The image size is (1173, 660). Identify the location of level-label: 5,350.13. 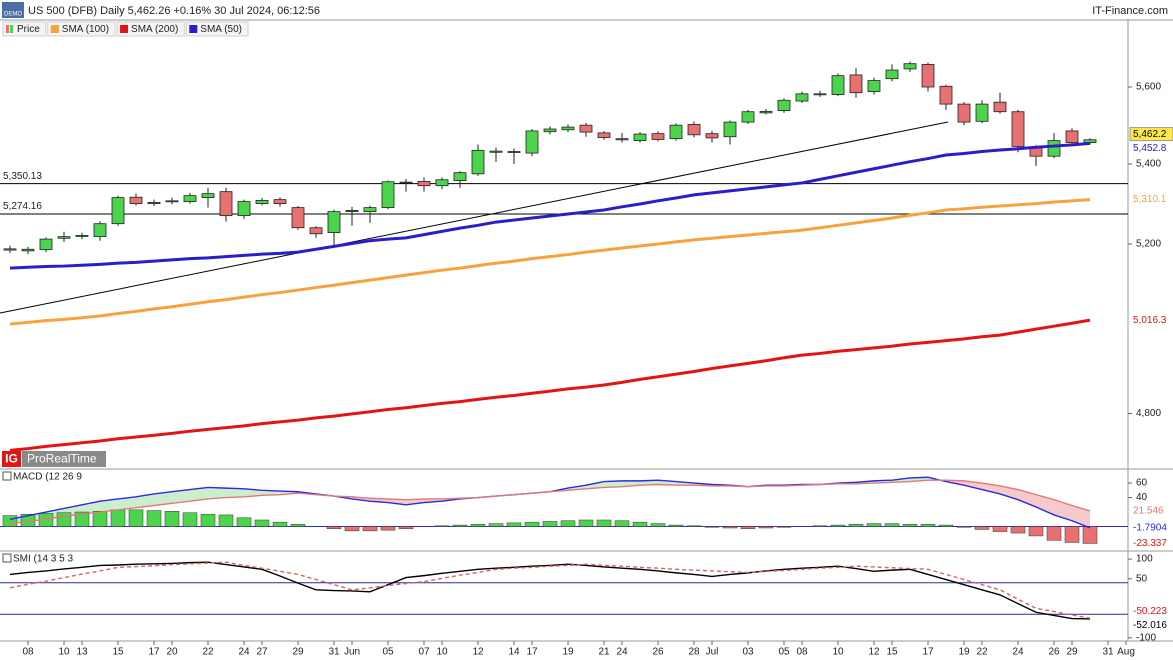
(22, 176).